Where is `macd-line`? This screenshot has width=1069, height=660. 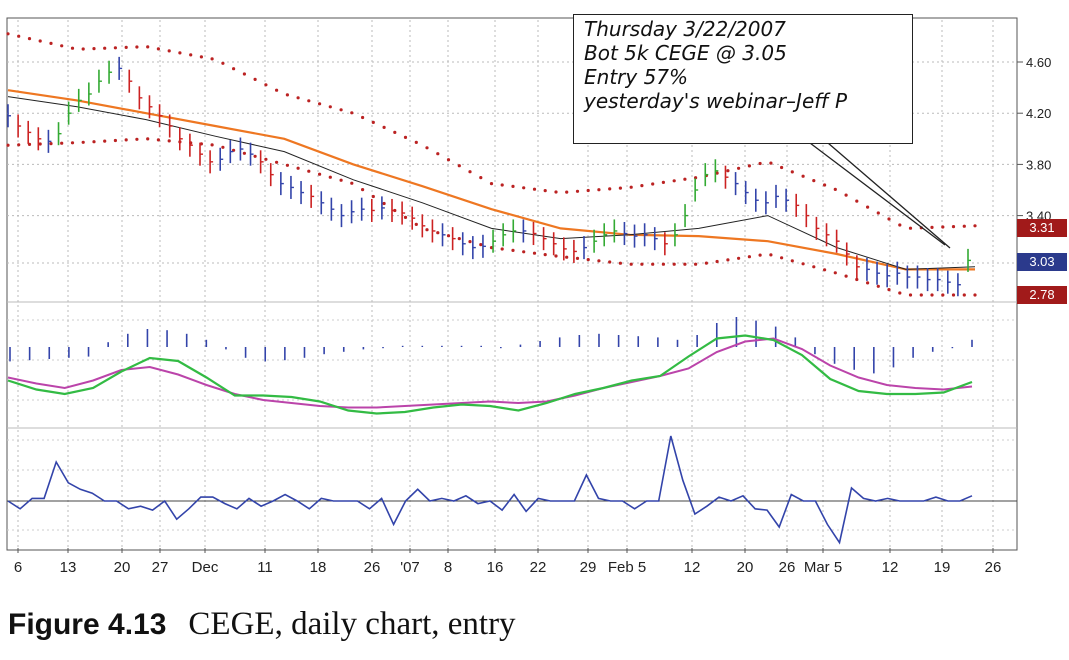
macd-line is located at coordinates (490, 374).